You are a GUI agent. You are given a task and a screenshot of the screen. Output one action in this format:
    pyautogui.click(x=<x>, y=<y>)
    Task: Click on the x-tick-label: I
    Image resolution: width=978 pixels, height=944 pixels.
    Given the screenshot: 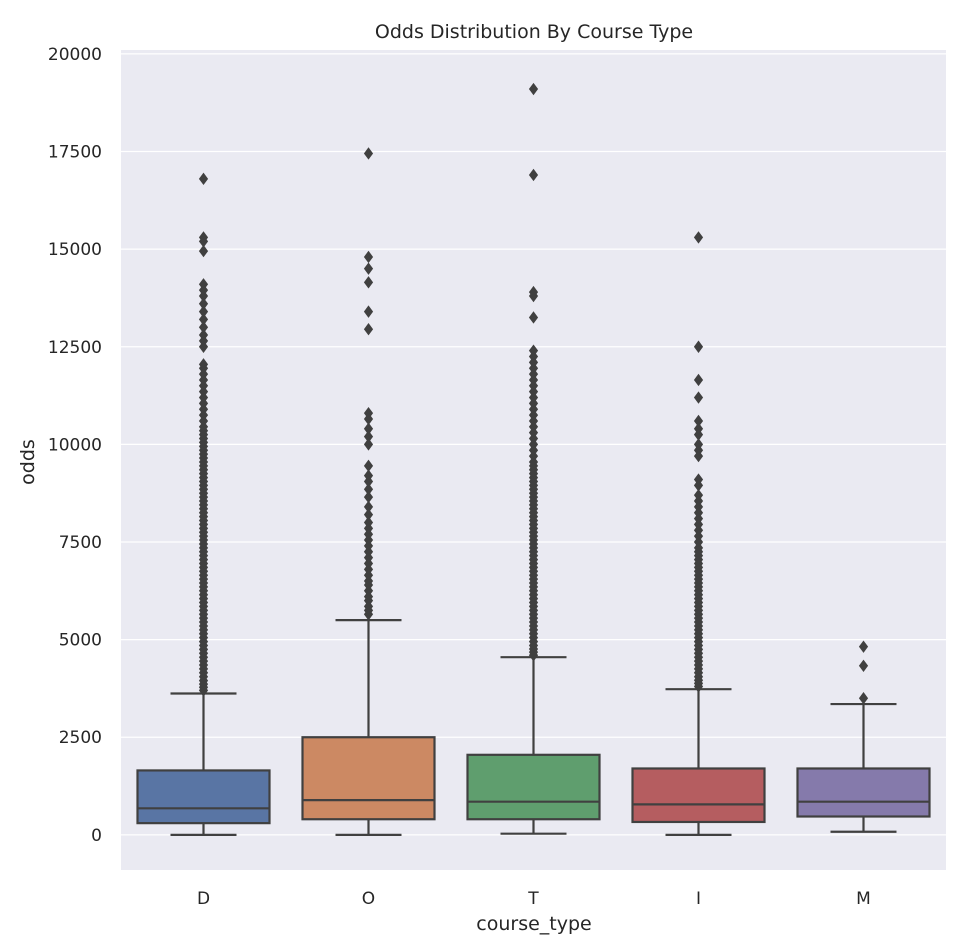 What is the action you would take?
    pyautogui.click(x=698, y=899)
    